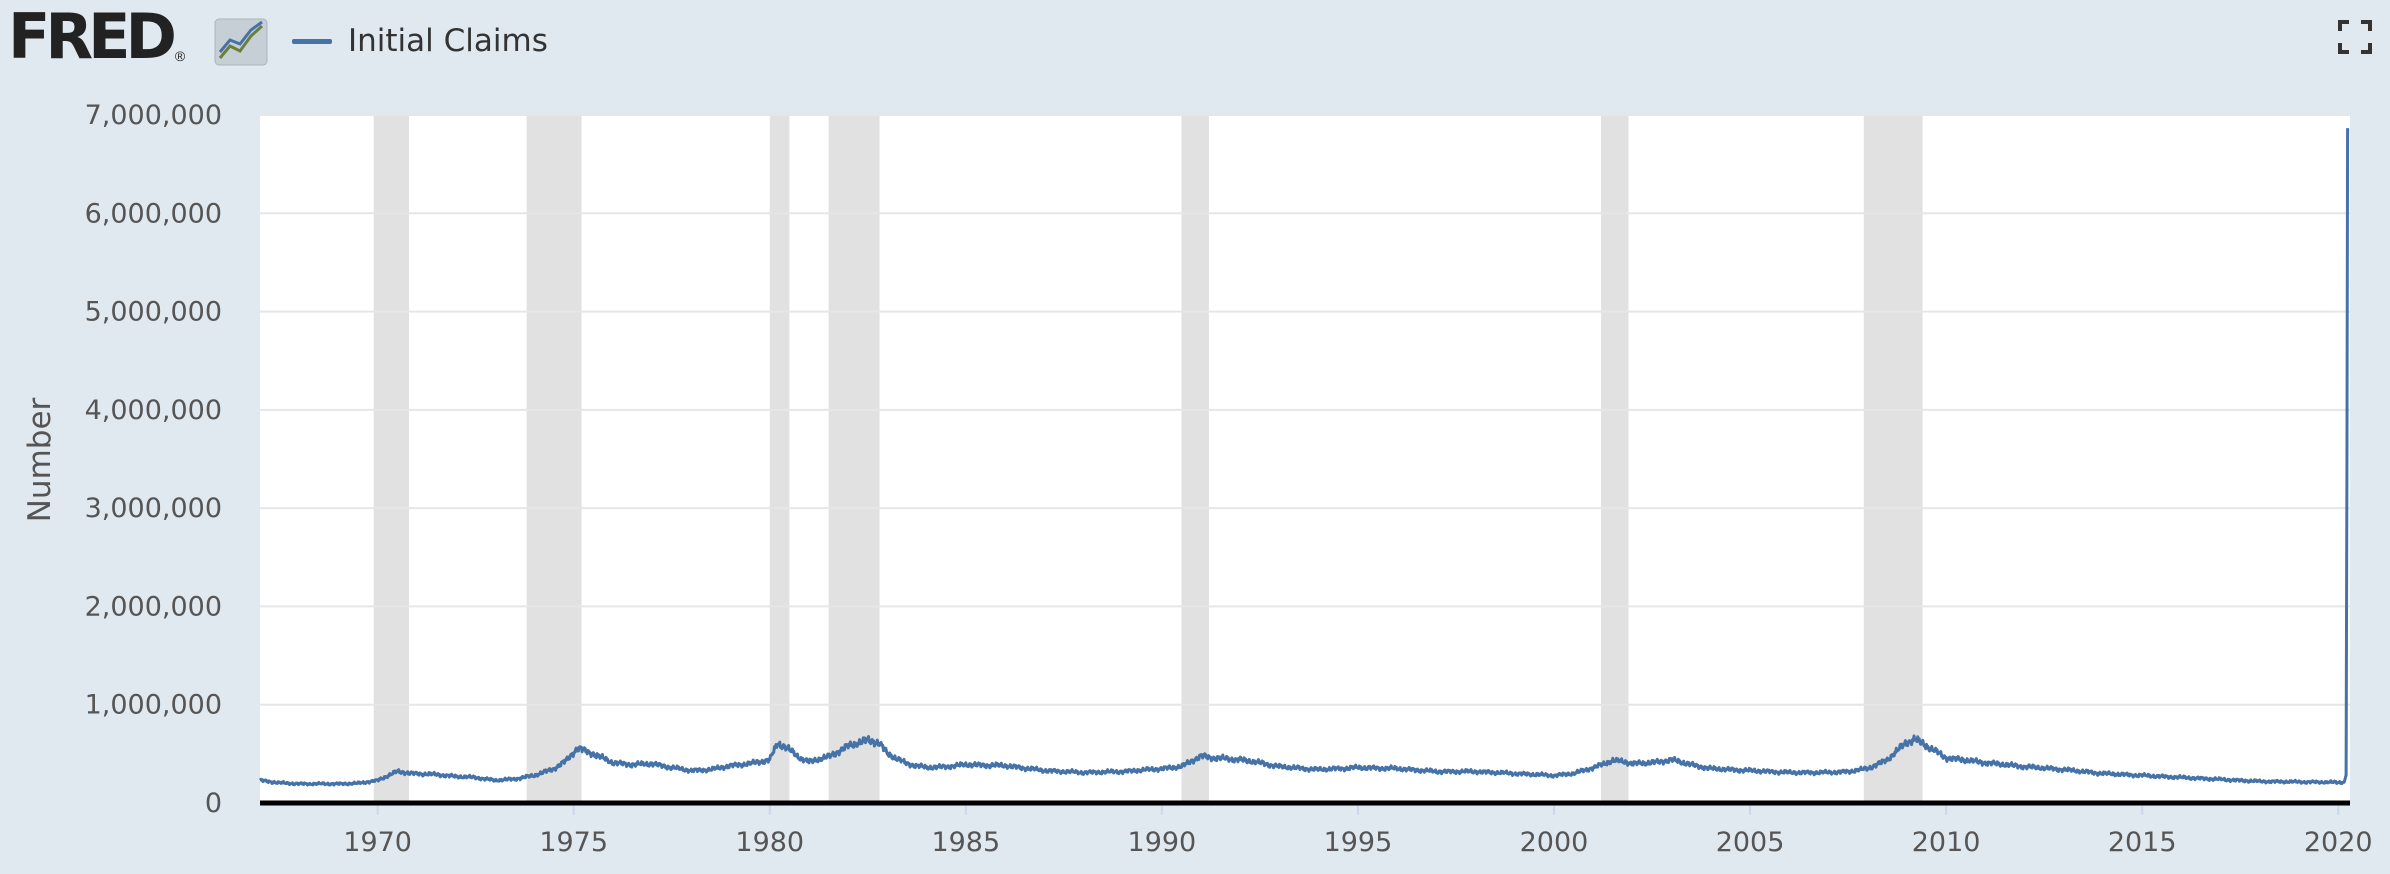 The height and width of the screenshot is (874, 2390). Describe the element at coordinates (96, 37) in the screenshot. I see `fred-logo: FRED ®` at that location.